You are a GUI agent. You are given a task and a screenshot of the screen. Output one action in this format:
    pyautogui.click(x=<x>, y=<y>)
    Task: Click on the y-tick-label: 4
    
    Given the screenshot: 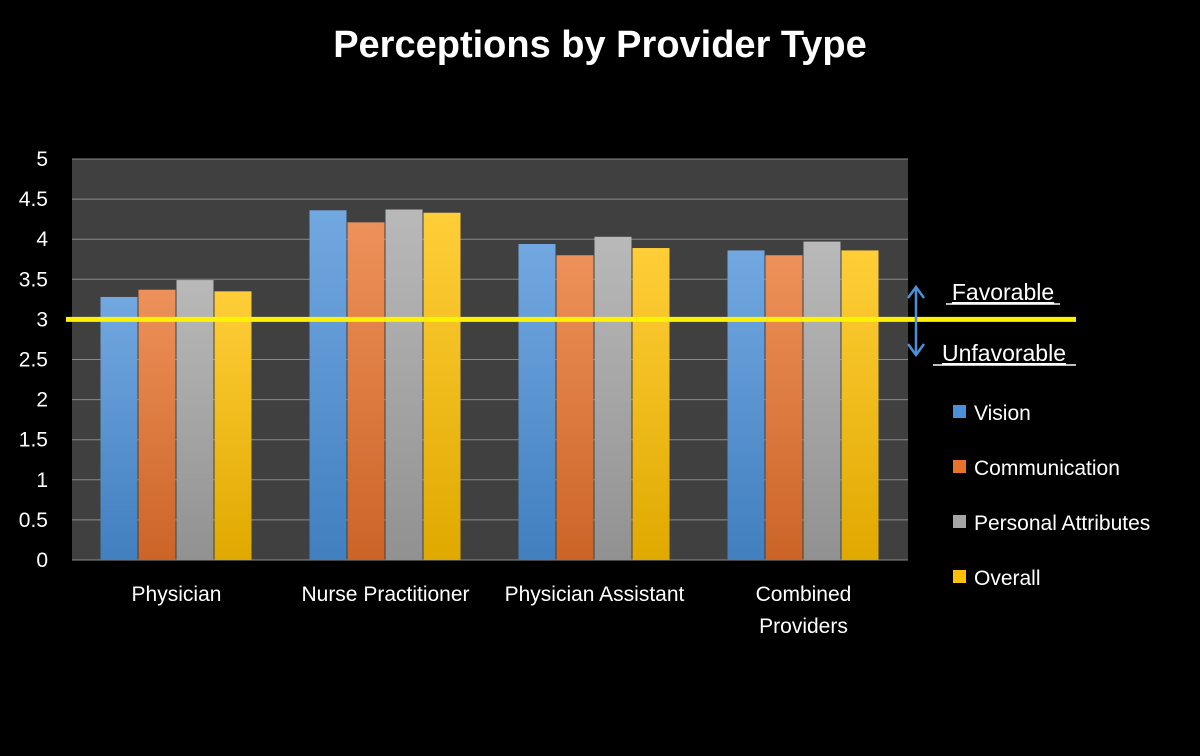 What is the action you would take?
    pyautogui.click(x=42, y=239)
    